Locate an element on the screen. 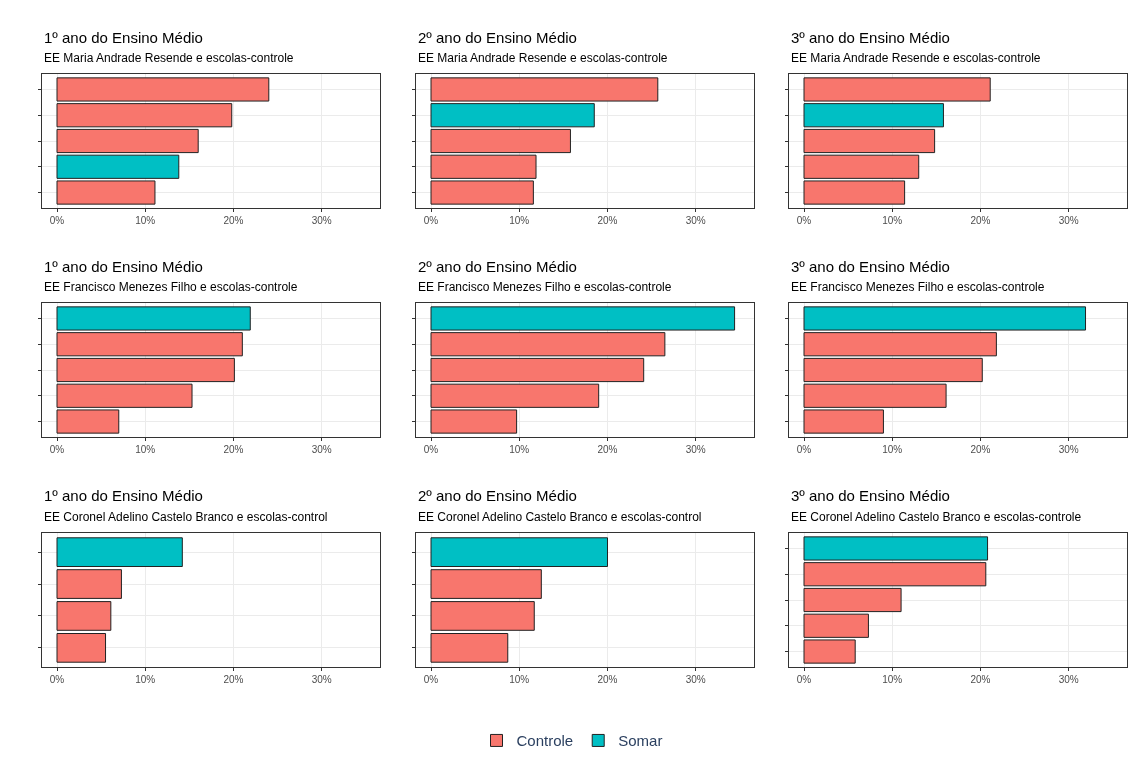 This screenshot has height=761, width=1144. chart-subtitle: EE Coronel Adelino Castelo Branco e escolas-controle is located at coordinates (936, 517).